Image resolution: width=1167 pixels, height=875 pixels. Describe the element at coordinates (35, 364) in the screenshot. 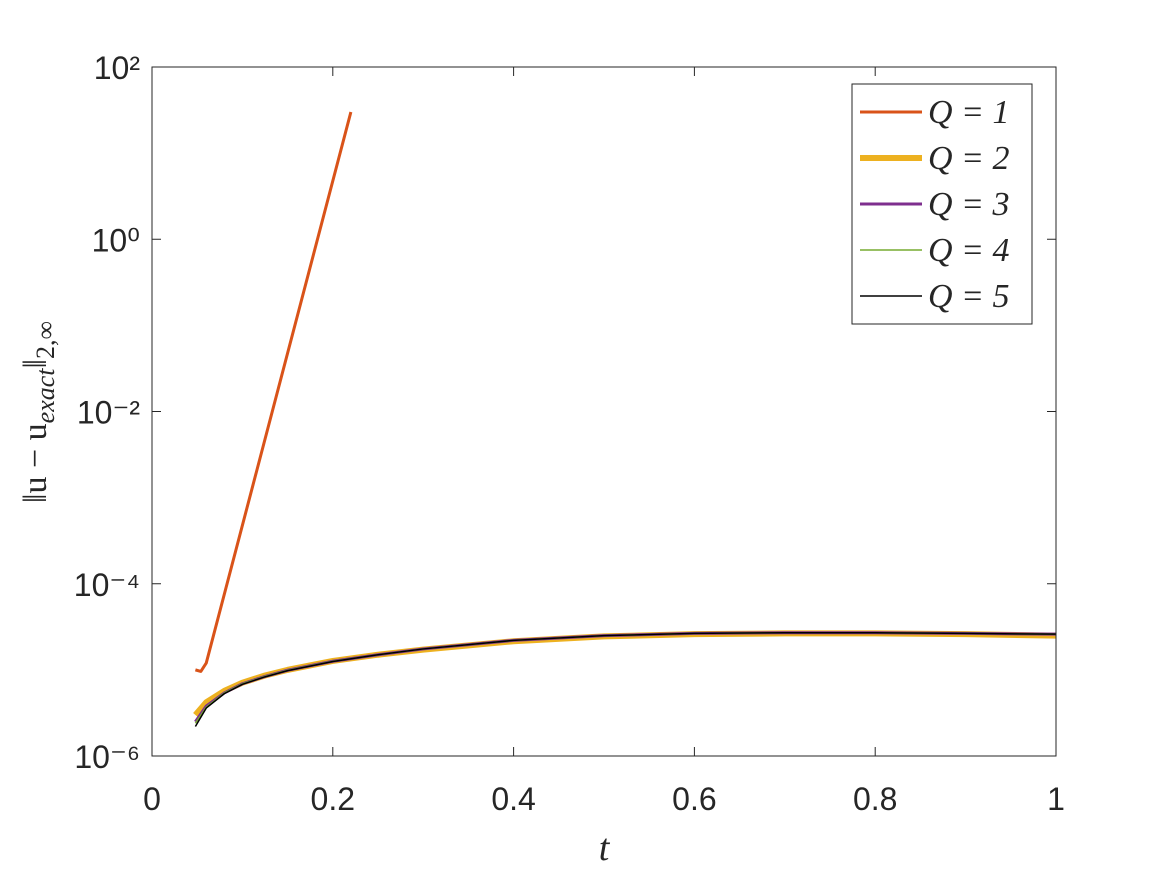

I see `y-label-part: ‖` at that location.